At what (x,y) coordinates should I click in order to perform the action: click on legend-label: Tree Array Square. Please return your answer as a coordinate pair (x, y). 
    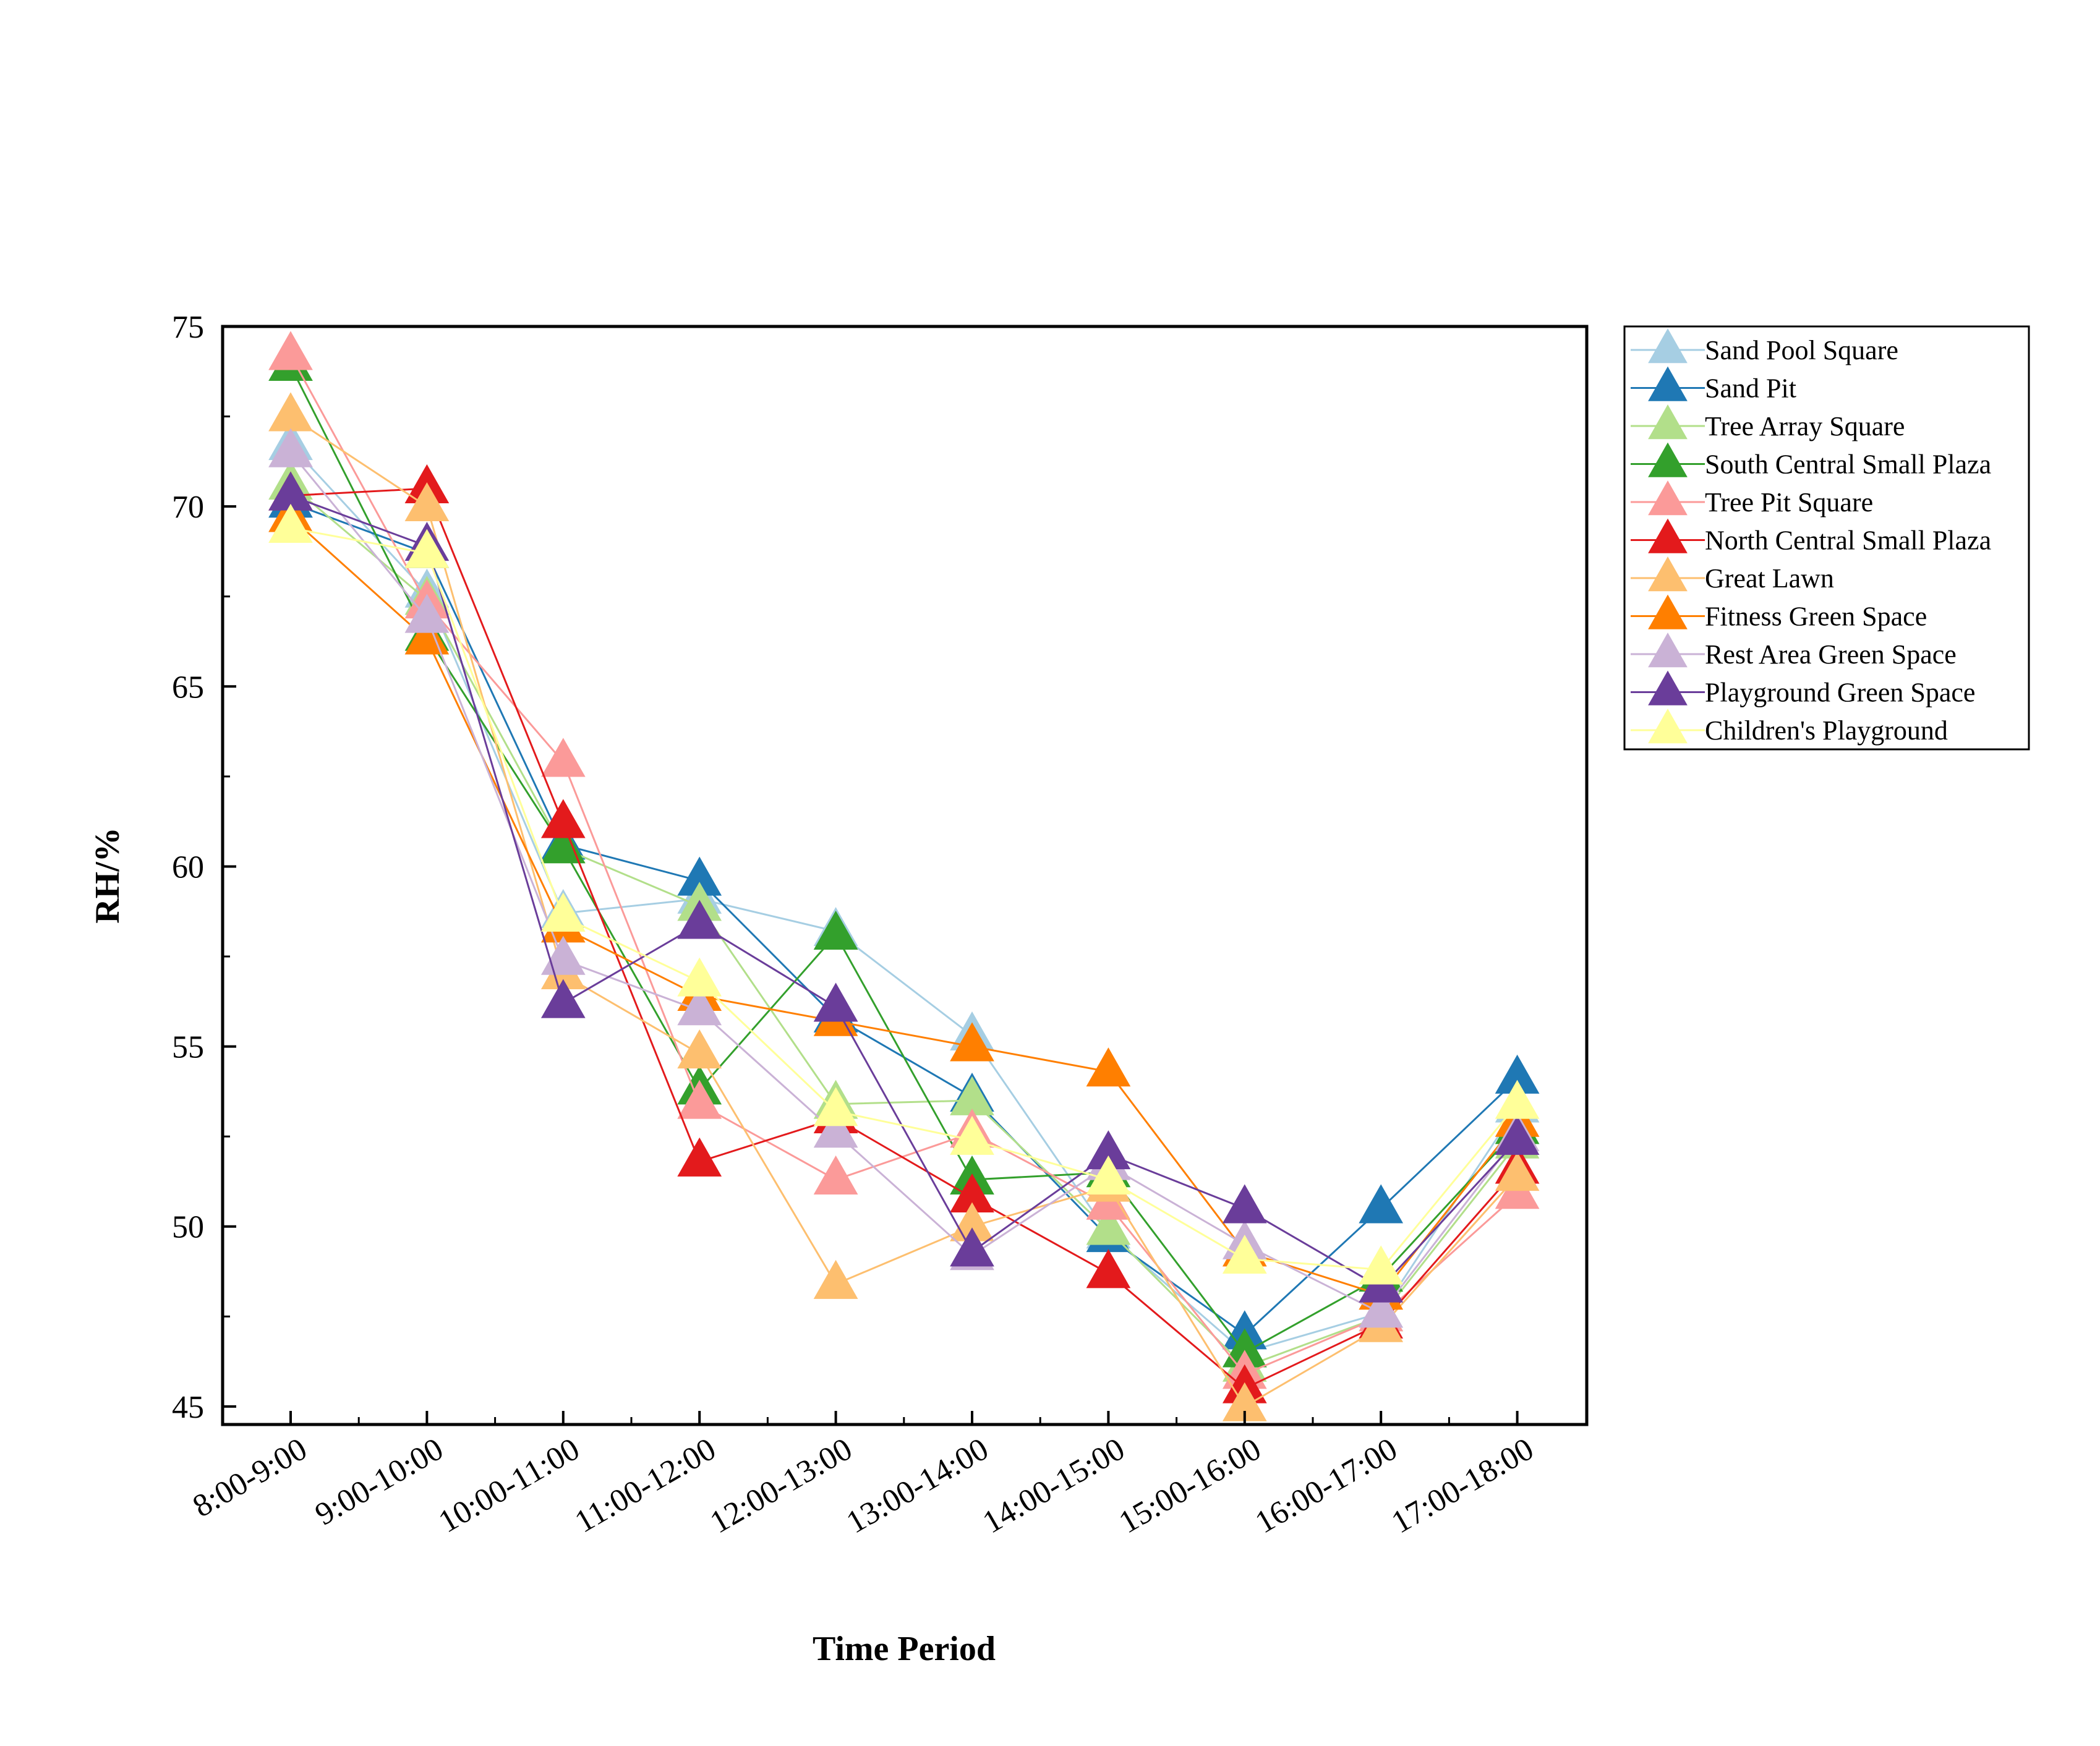
    Looking at the image, I should click on (1805, 426).